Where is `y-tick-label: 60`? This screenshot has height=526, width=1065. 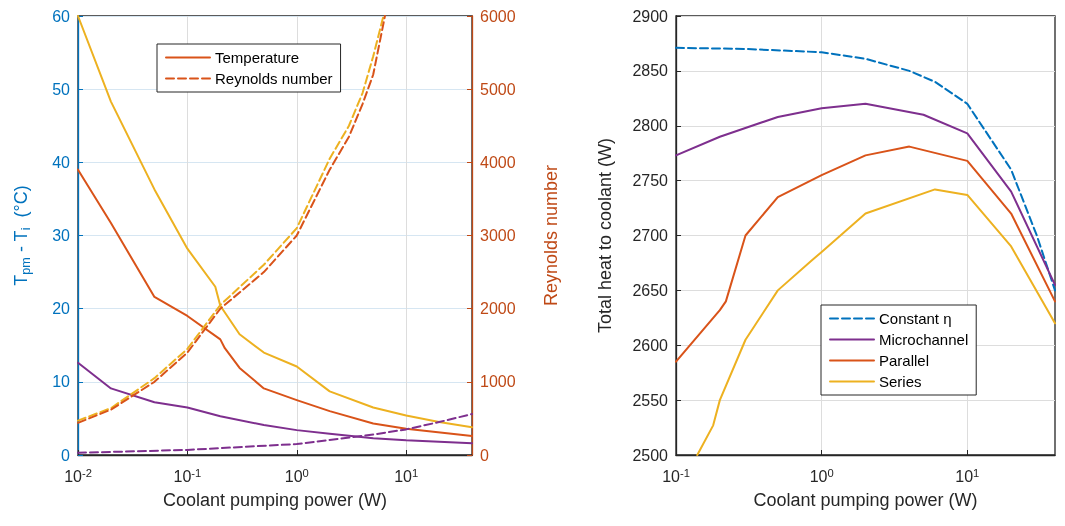
y-tick-label: 60 is located at coordinates (61, 16).